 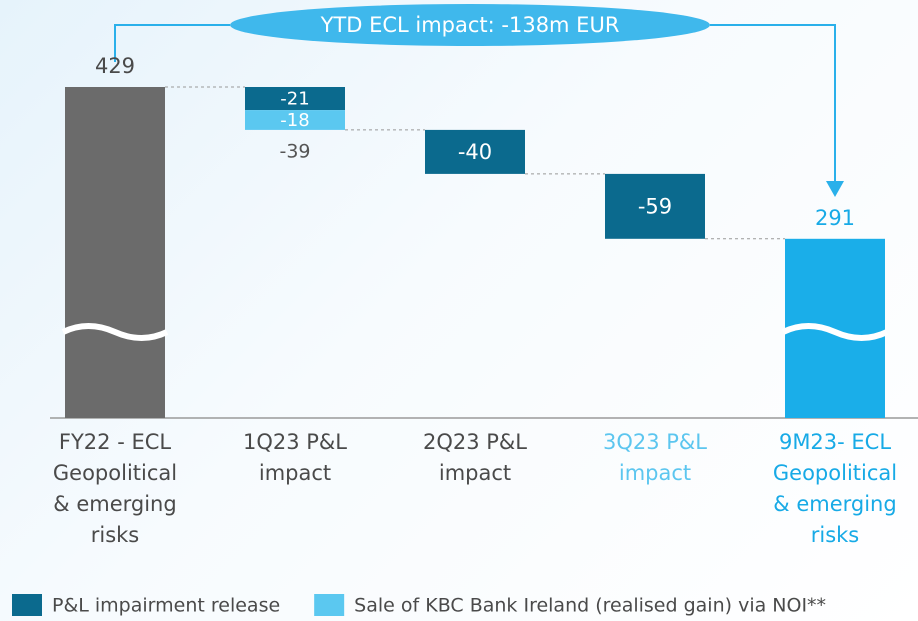 What do you see at coordinates (835, 189) in the screenshot?
I see `arrow-head` at bounding box center [835, 189].